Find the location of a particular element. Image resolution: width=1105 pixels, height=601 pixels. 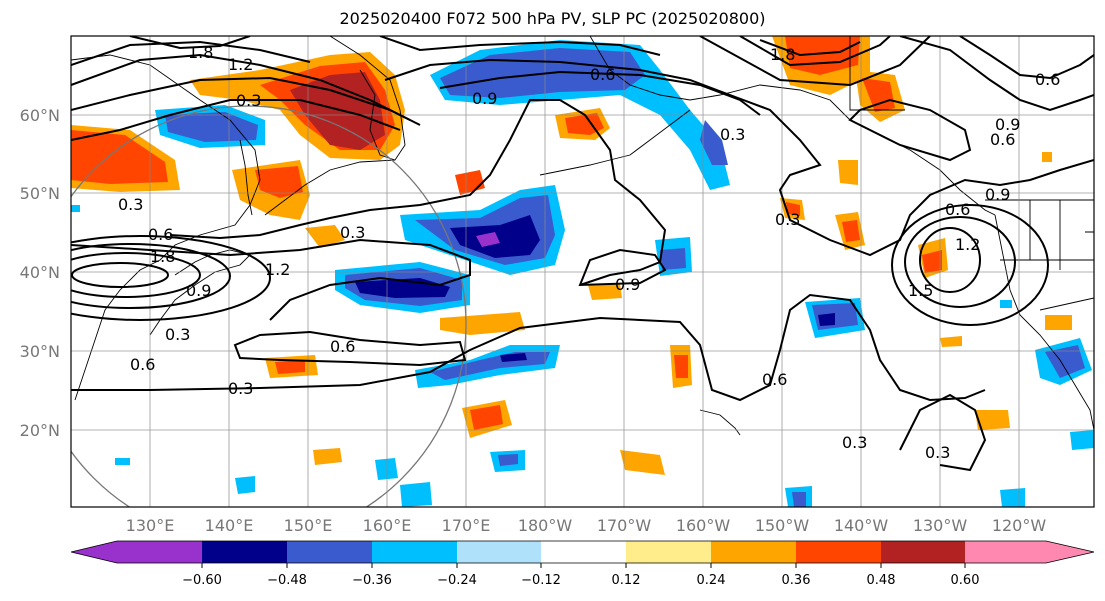

lat-label: 60°N is located at coordinates (40, 115).